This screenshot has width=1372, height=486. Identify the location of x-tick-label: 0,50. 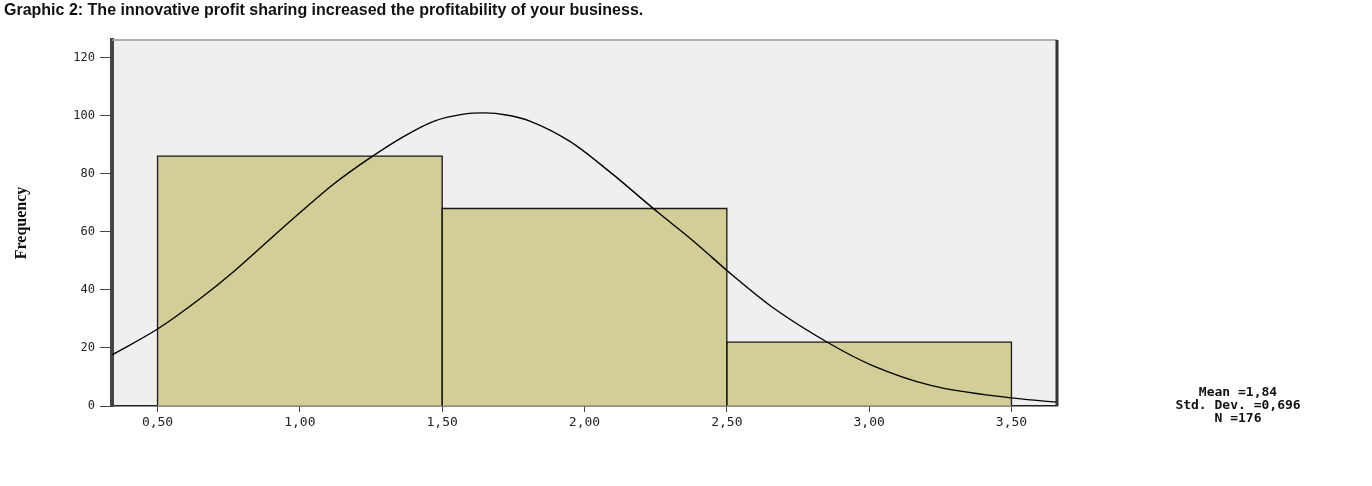
(157, 422).